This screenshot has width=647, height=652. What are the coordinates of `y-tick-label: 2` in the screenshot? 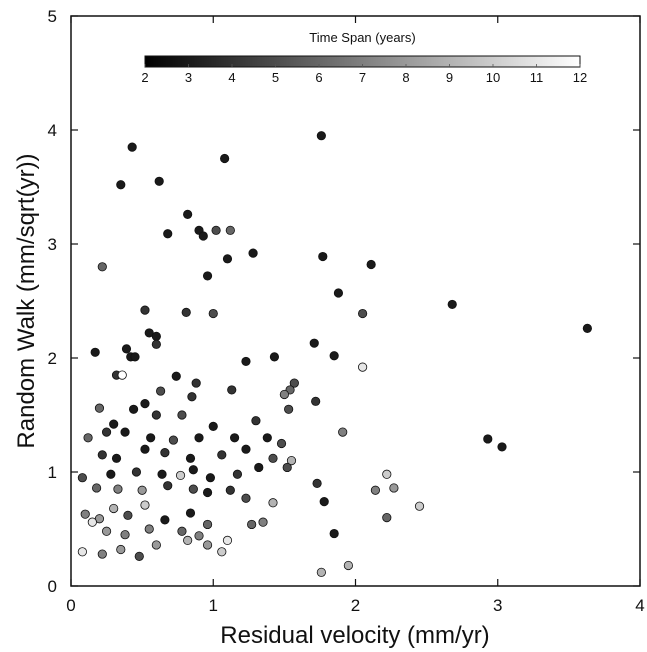 It's located at (52, 358).